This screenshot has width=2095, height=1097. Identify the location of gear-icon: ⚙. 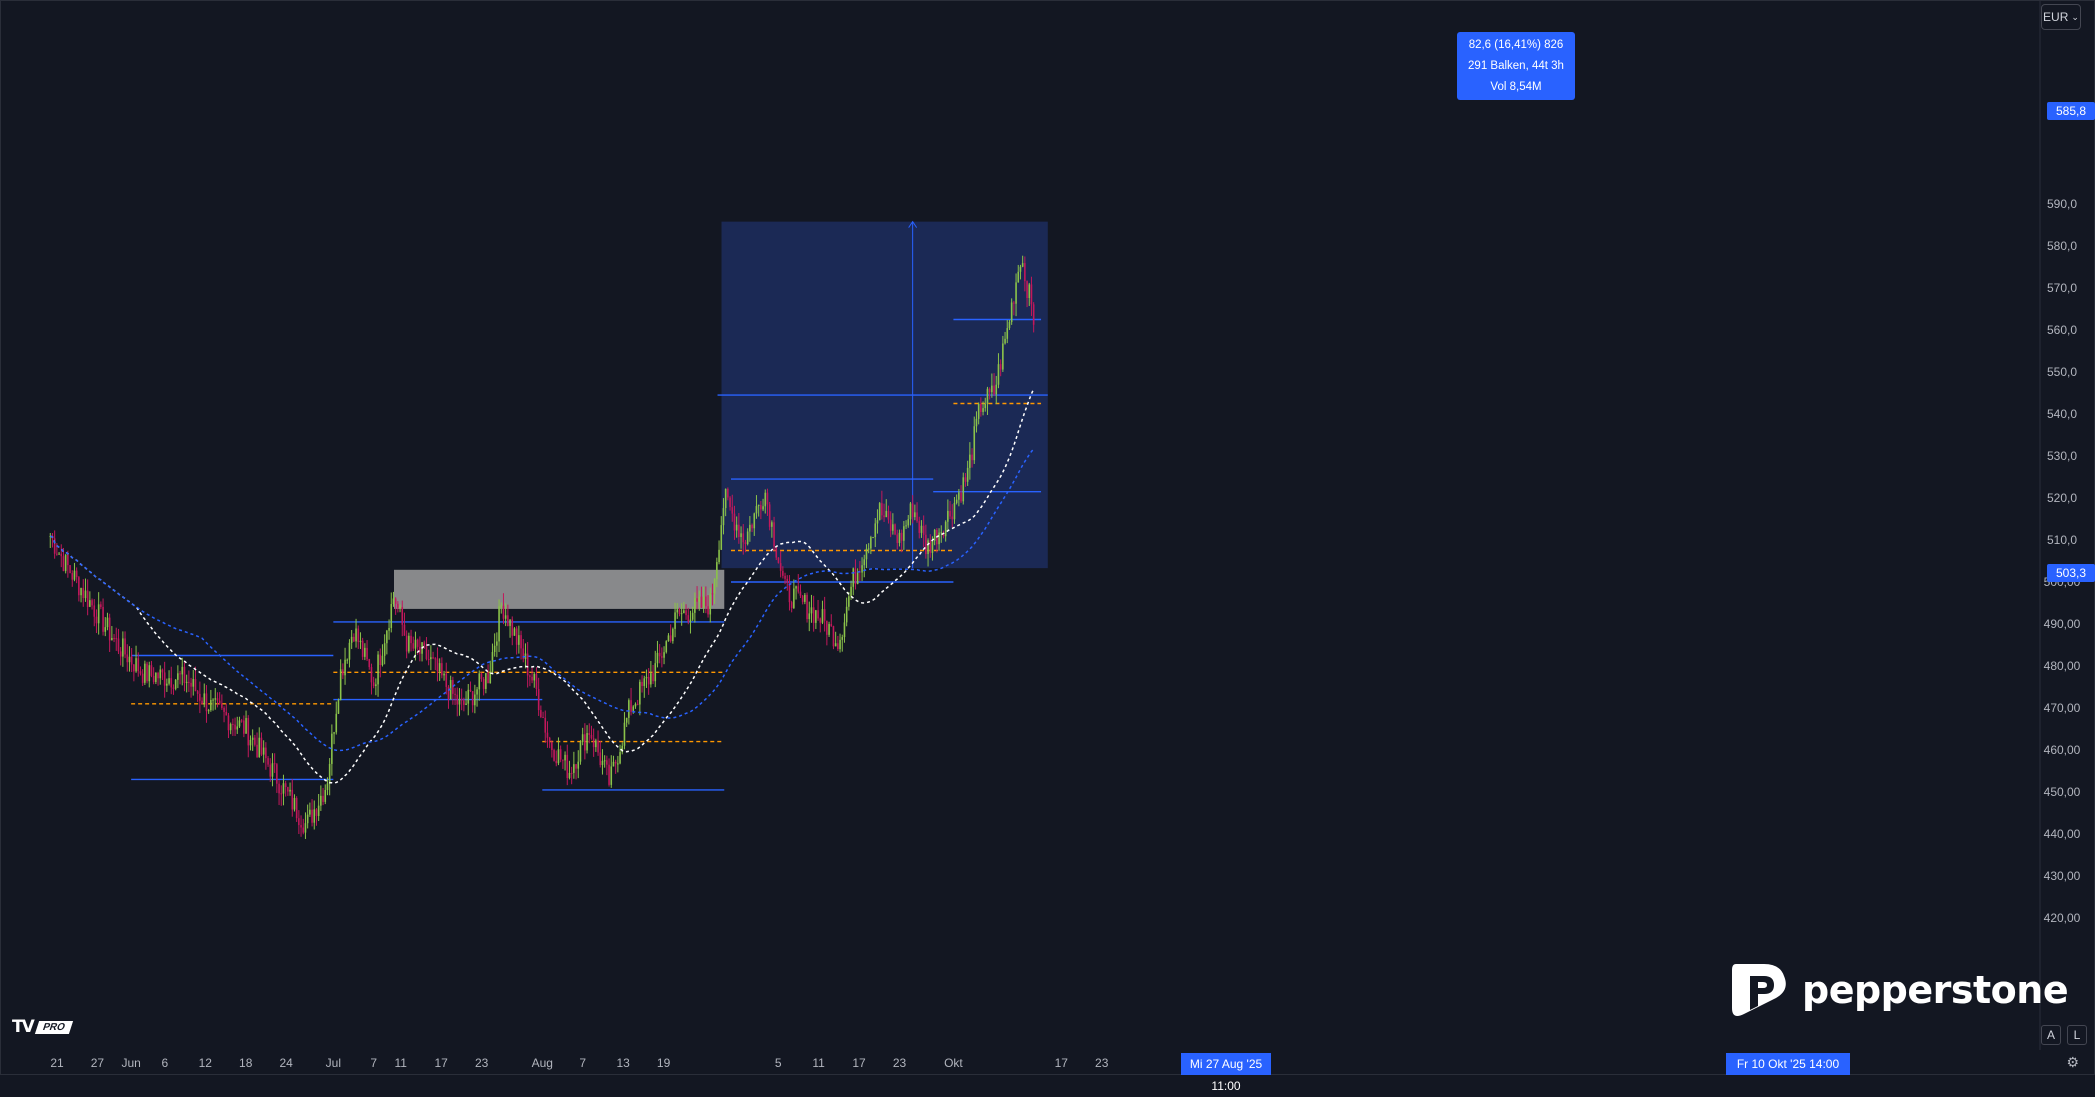
(2072, 1062).